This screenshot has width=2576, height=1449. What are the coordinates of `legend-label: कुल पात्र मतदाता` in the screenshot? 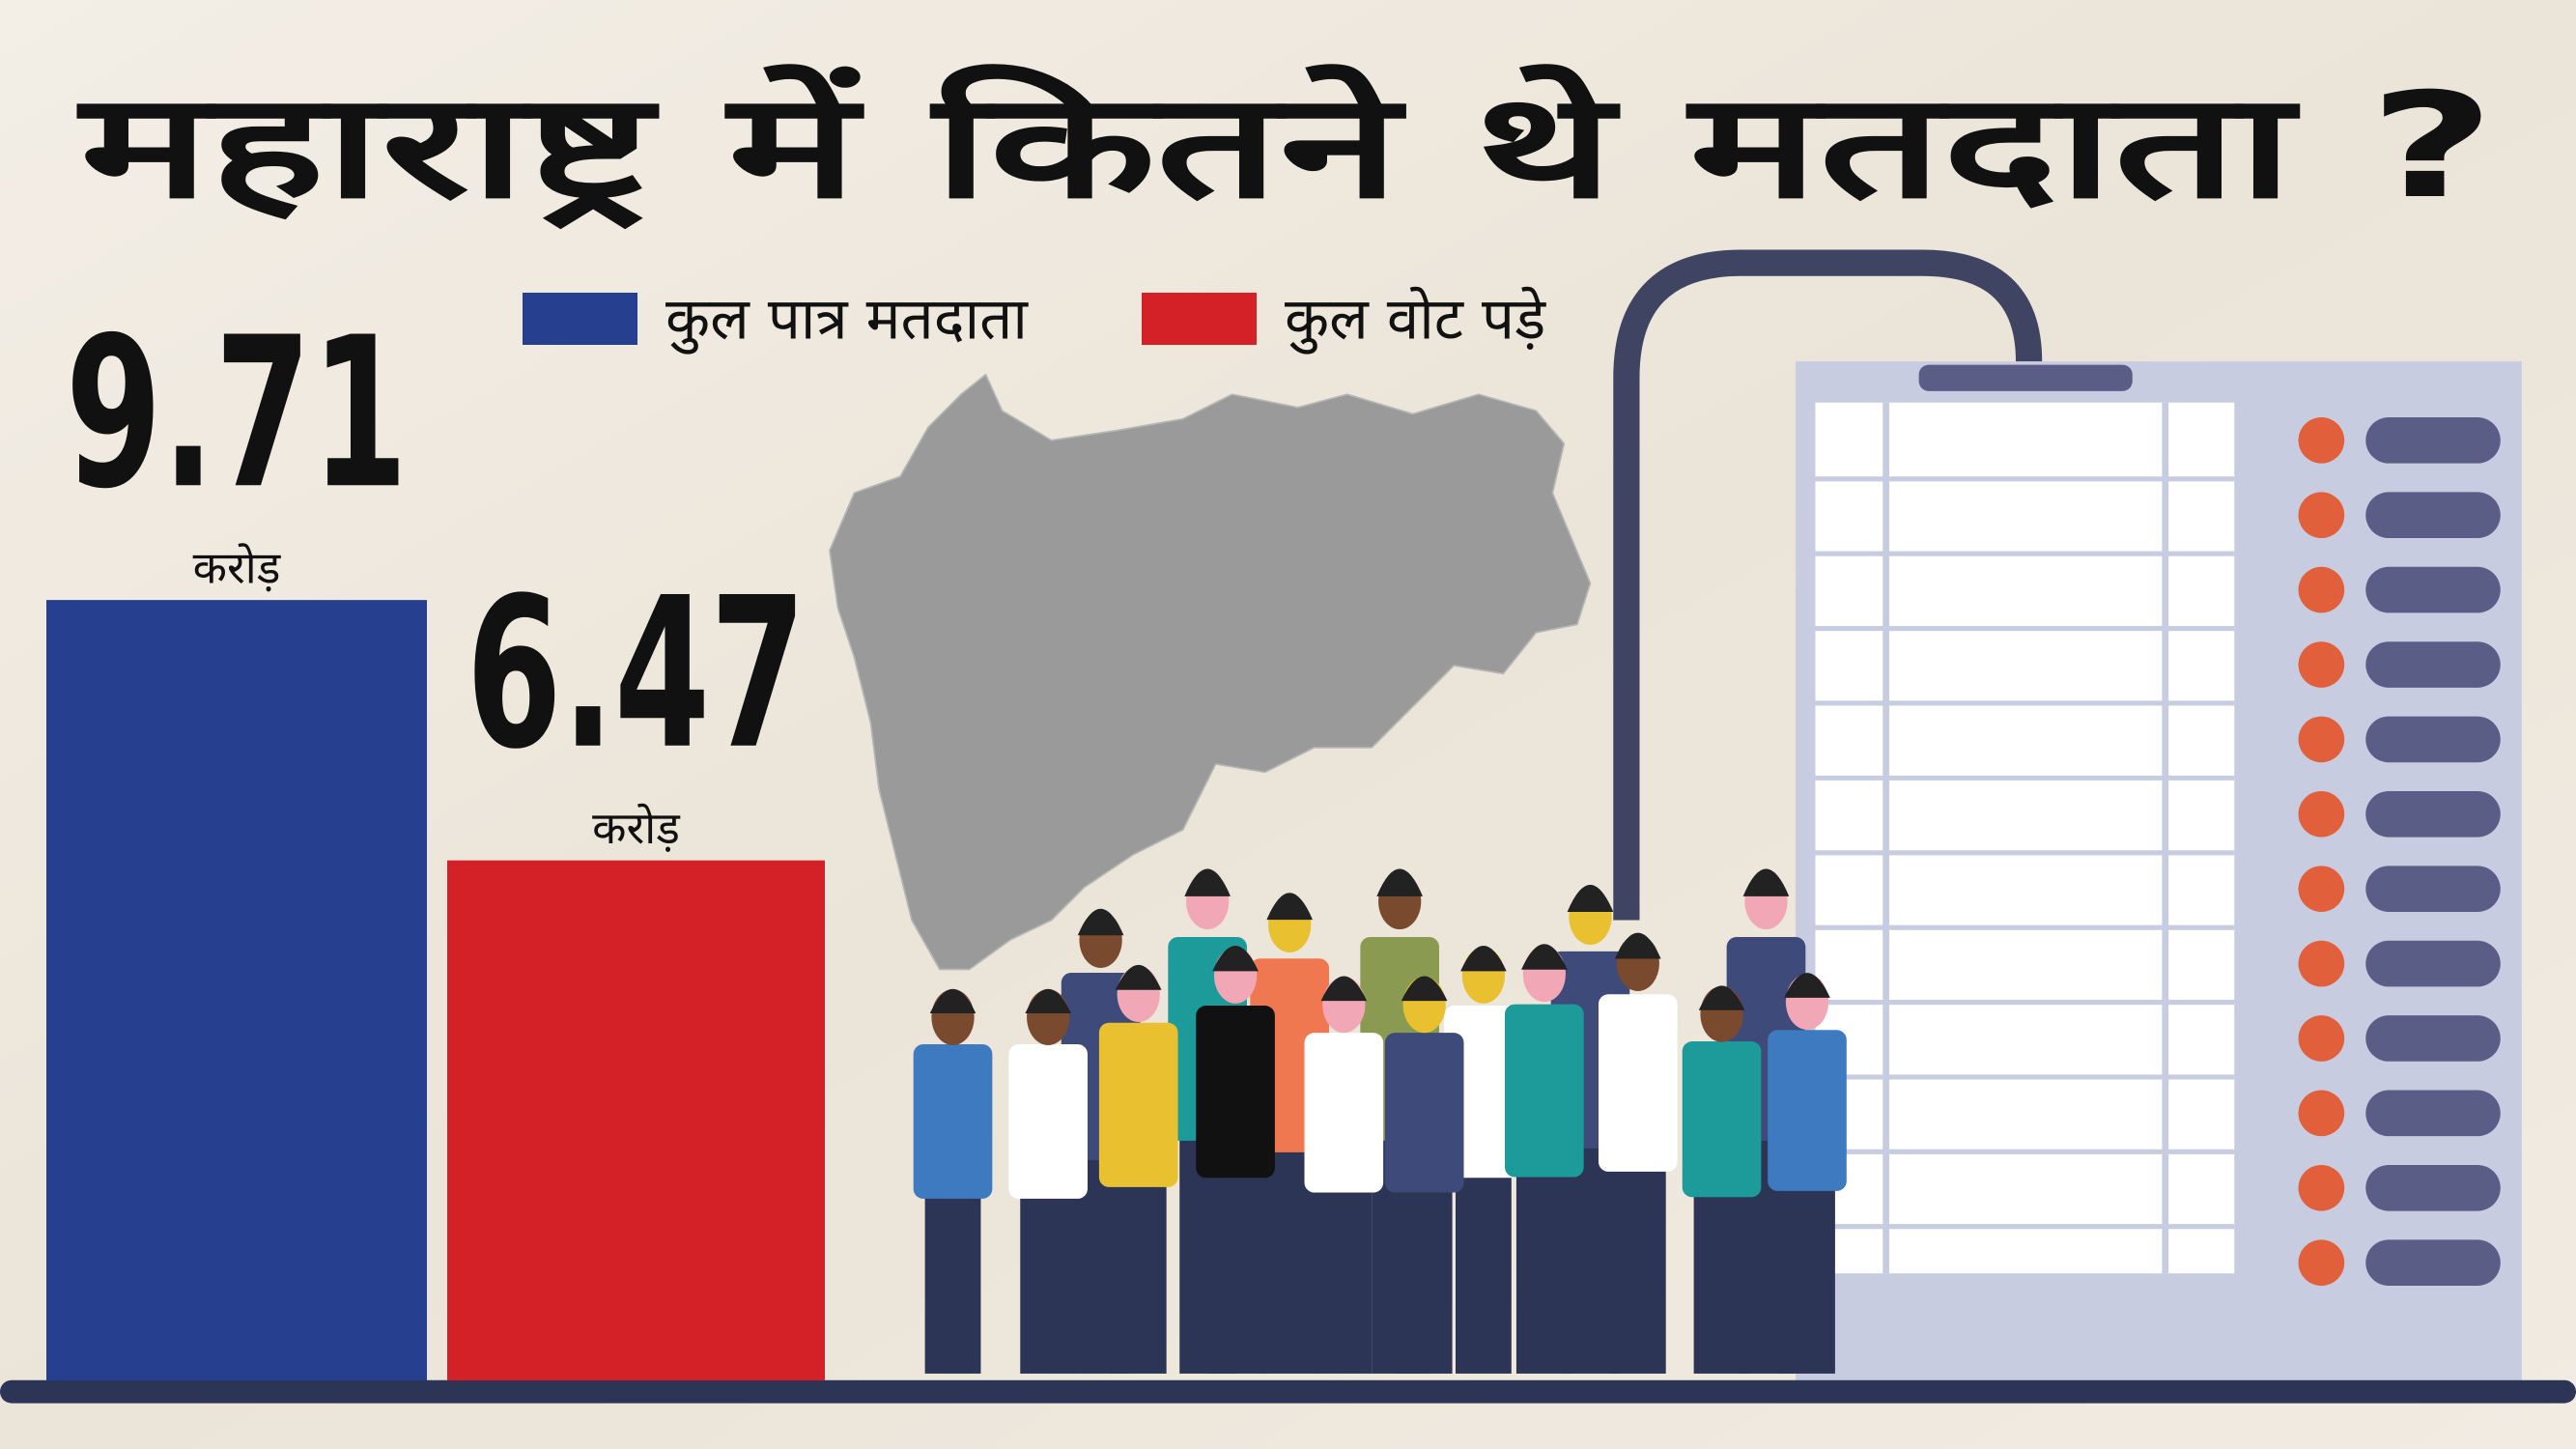 It's located at (847, 320).